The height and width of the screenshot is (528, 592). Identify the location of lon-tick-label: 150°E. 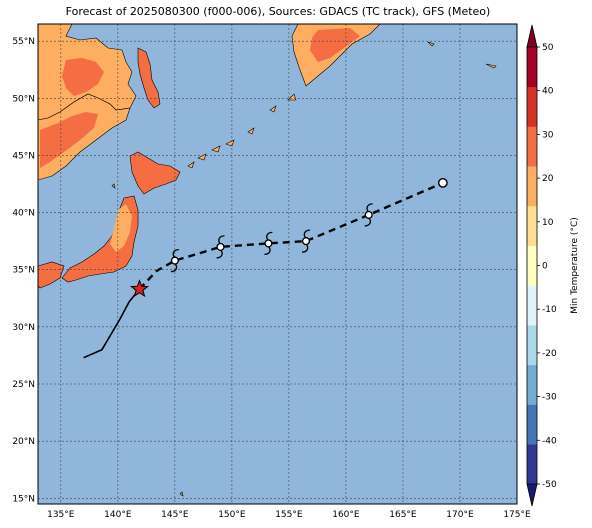
(232, 515).